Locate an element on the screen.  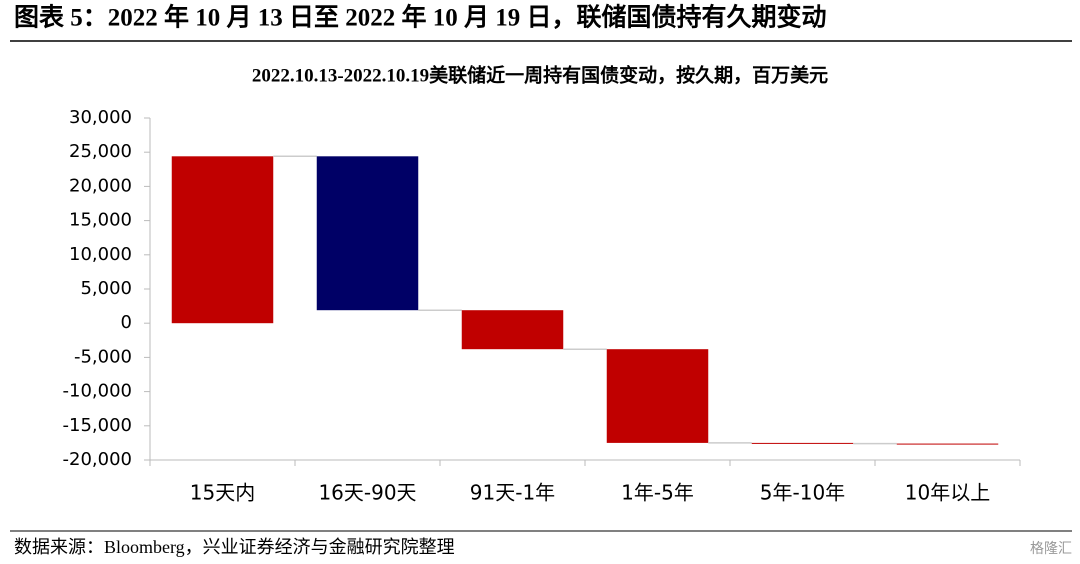
y-tick-label: 30,000 is located at coordinates (100, 117).